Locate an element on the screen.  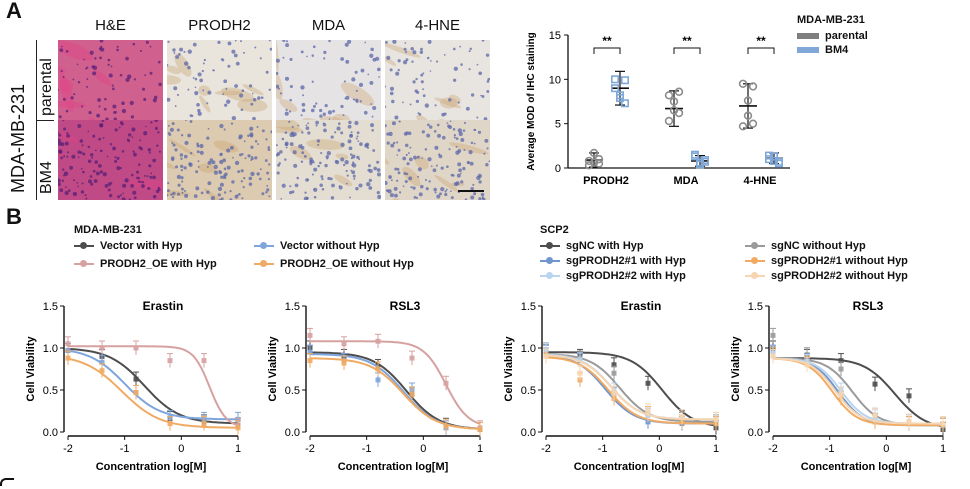
x-tick-label: -1 is located at coordinates (603, 449).